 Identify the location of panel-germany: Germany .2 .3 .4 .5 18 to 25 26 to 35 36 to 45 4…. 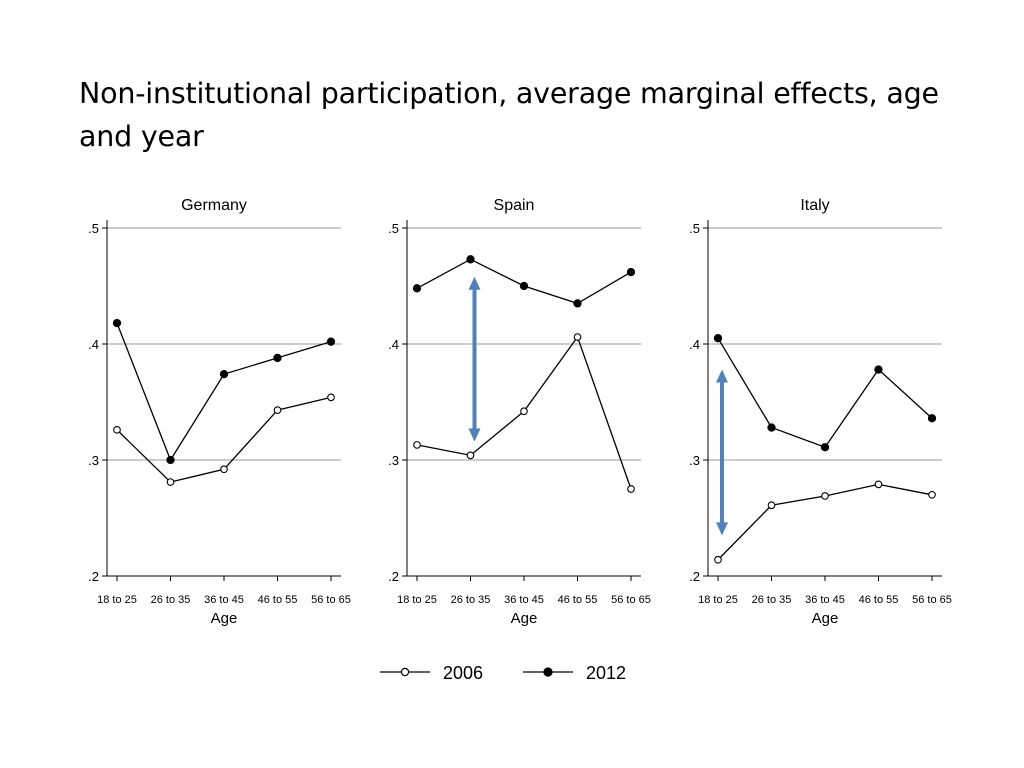
(219, 412).